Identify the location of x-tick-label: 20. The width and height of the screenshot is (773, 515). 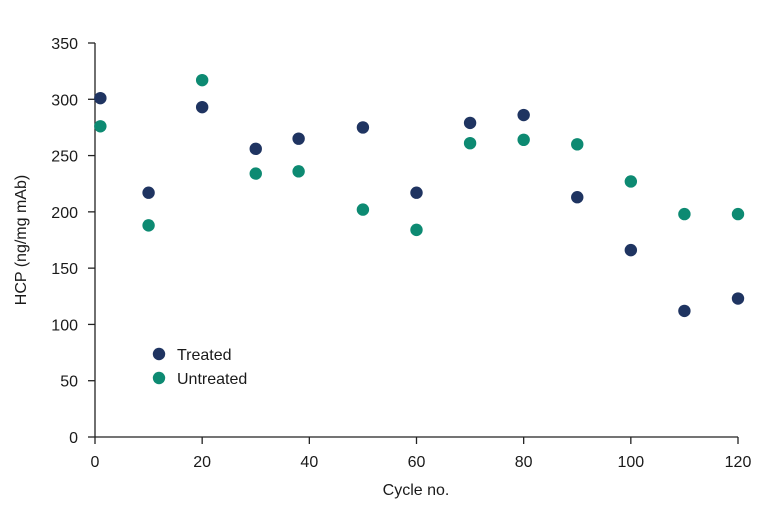
(202, 462).